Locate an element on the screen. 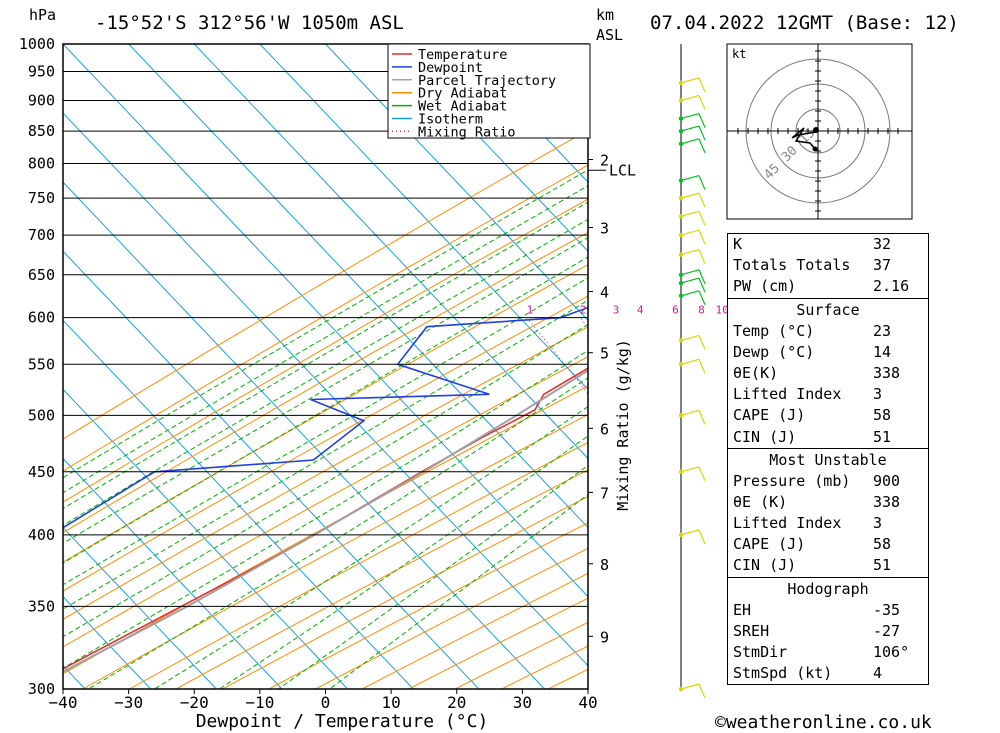 The width and height of the screenshot is (1000, 733). index-label: K is located at coordinates (738, 244).